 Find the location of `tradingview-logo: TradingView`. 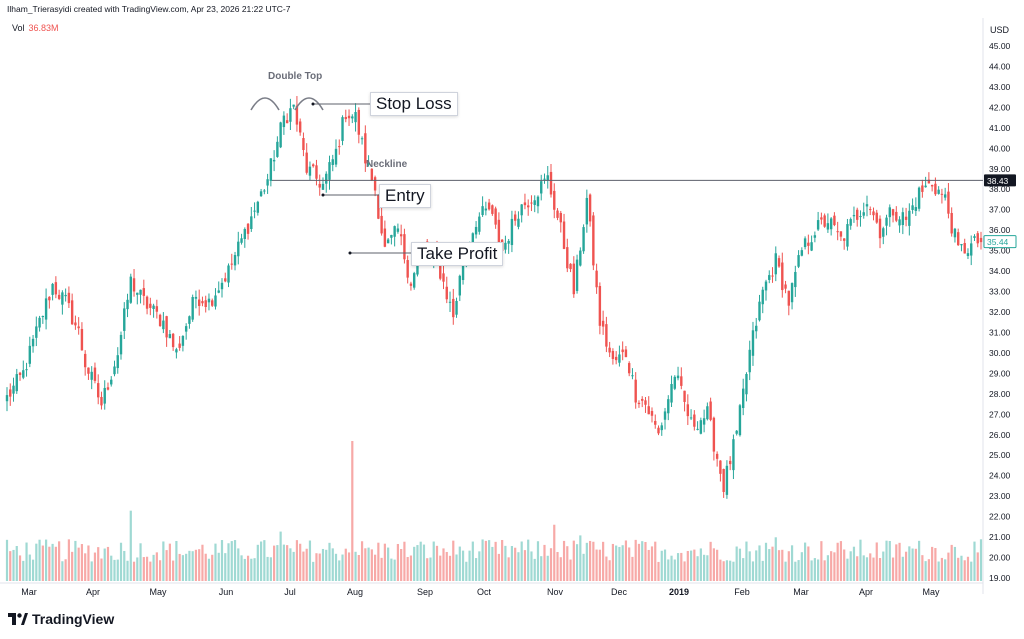

tradingview-logo: TradingView is located at coordinates (61, 619).